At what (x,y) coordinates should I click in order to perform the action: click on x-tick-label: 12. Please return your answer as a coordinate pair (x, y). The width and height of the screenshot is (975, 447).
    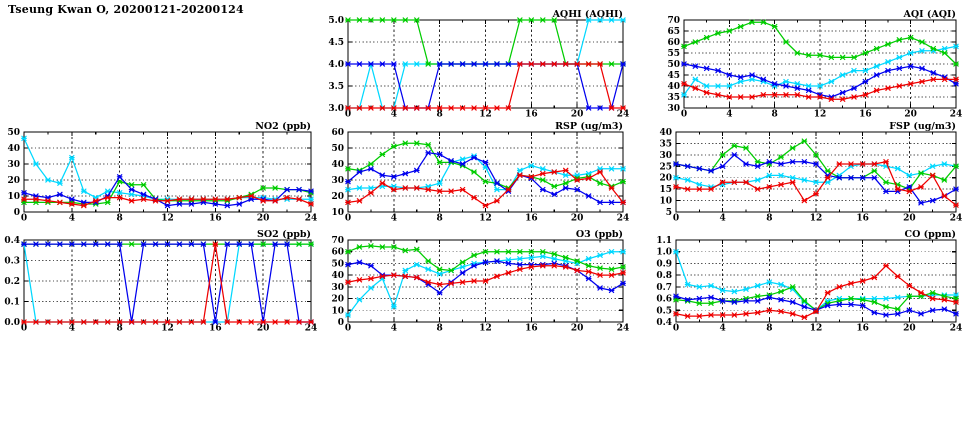
    Looking at the image, I should click on (485, 219).